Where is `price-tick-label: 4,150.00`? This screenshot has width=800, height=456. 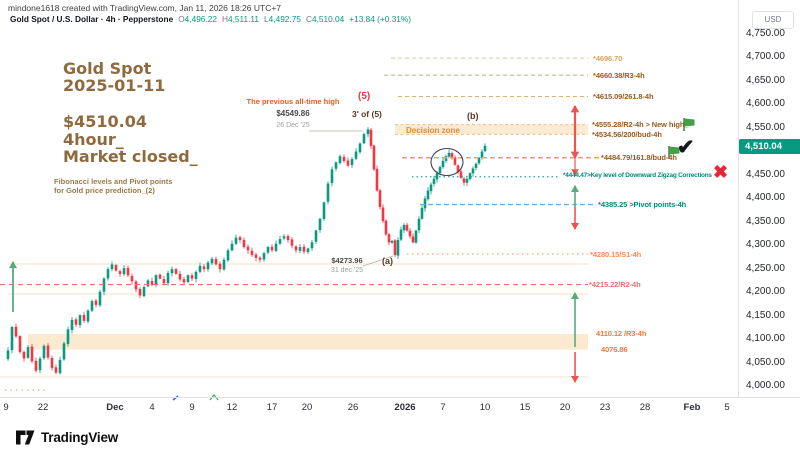 price-tick-label: 4,150.00 is located at coordinates (765, 315).